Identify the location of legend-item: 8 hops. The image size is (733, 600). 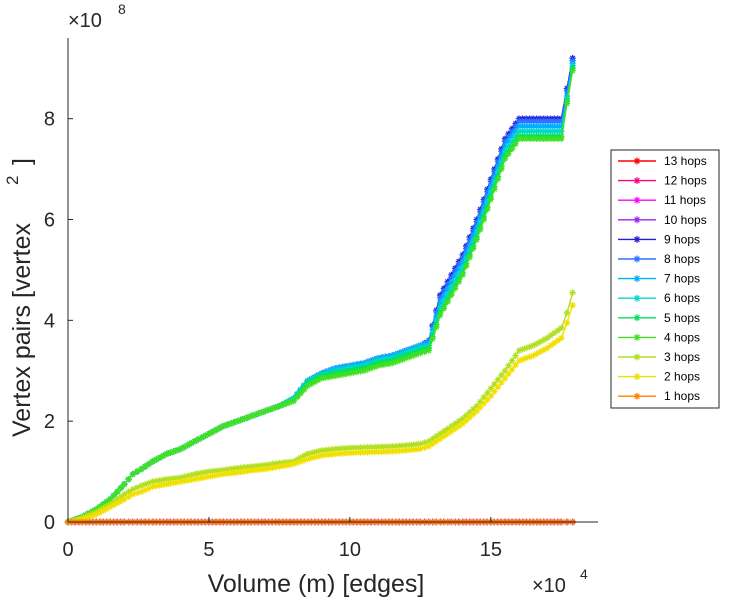
(659, 259).